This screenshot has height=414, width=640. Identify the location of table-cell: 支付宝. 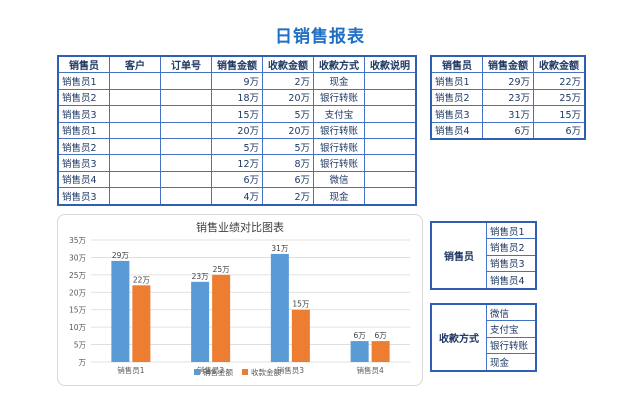
(339, 114).